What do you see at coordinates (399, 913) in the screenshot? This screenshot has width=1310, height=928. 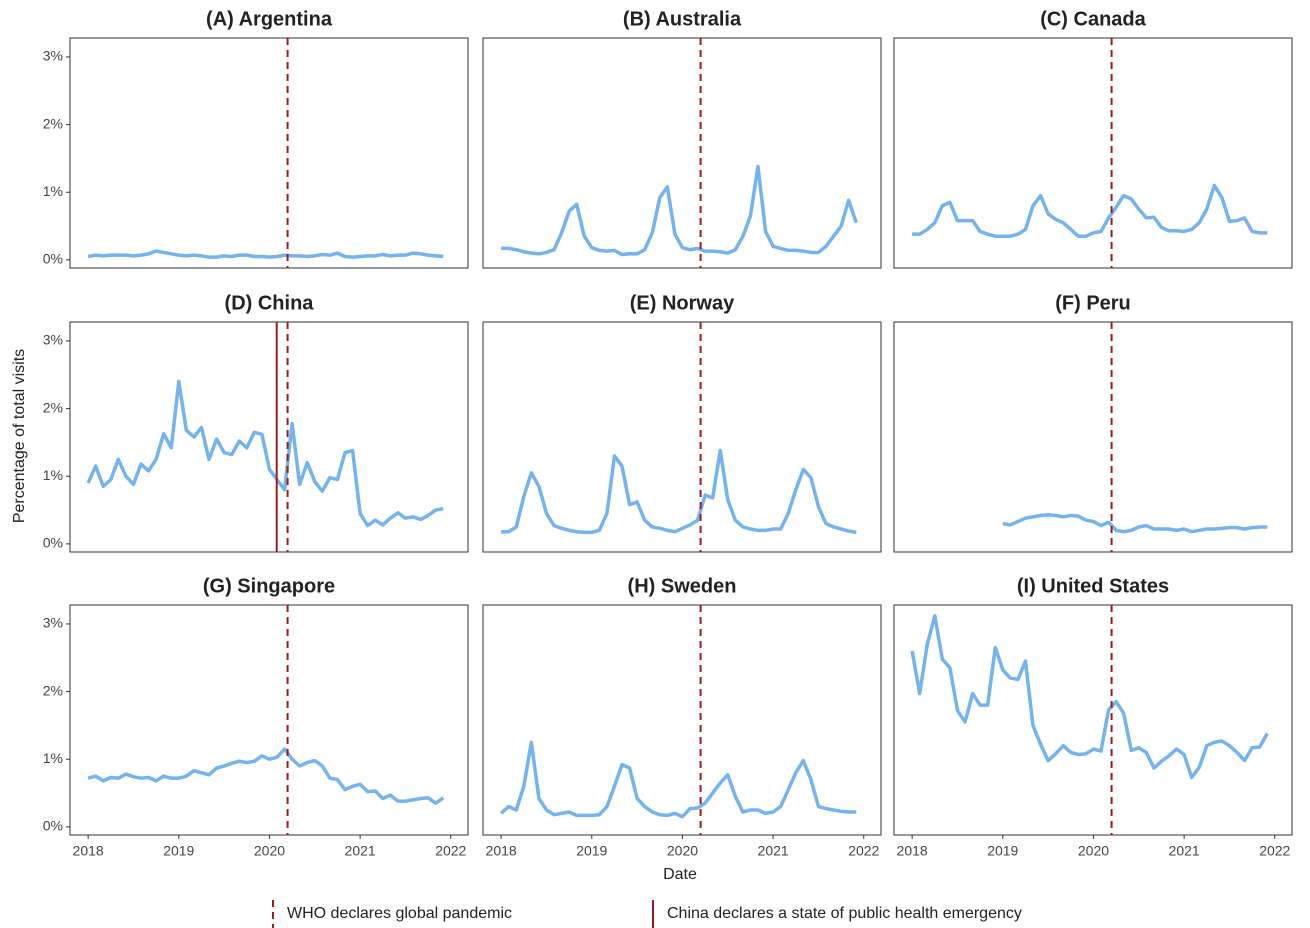 I see `legend-label: WHO declares global pandemic` at bounding box center [399, 913].